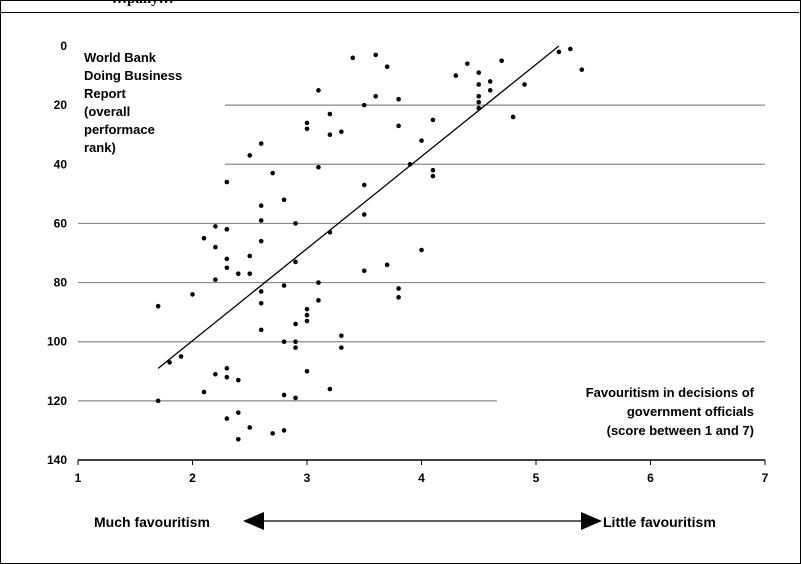 This screenshot has height=564, width=801. What do you see at coordinates (57, 253) in the screenshot?
I see `y-ticks: 0 20 40 60 80 100 120 140` at bounding box center [57, 253].